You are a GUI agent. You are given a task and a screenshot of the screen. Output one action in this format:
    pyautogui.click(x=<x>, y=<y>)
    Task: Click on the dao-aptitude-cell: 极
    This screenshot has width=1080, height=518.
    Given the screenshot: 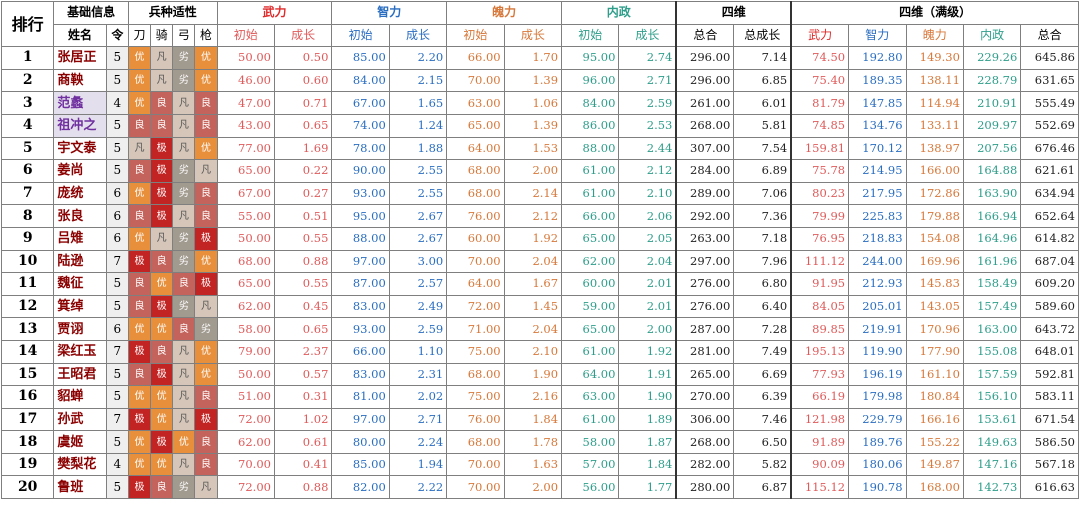 What is the action you would take?
    pyautogui.click(x=139, y=351)
    